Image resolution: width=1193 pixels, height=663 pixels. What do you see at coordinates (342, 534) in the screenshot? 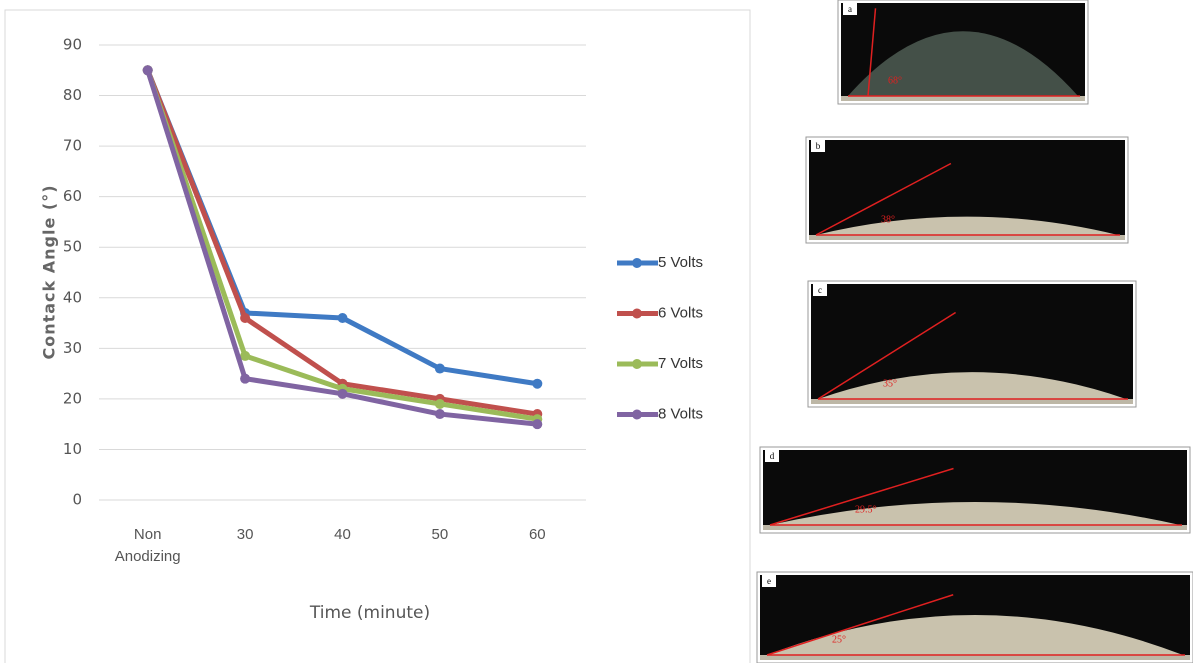
I see `x-tick-label: 40` at bounding box center [342, 534].